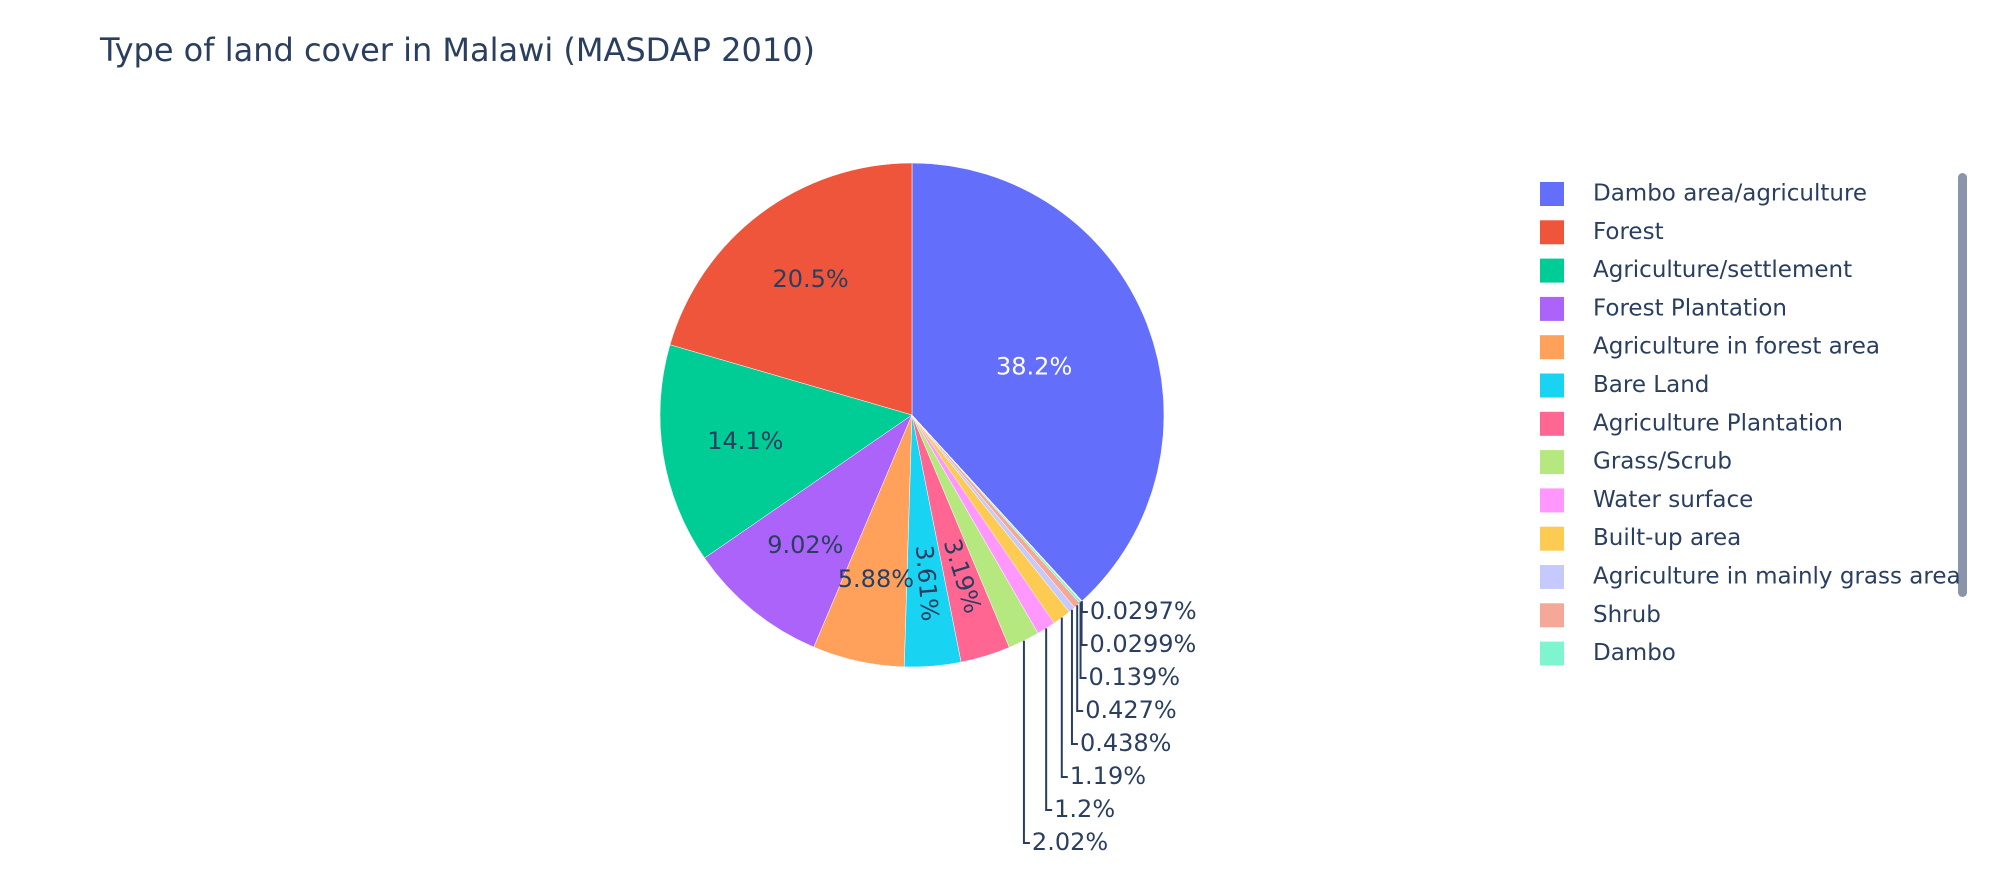 Image resolution: width=2002 pixels, height=870 pixels. Describe the element at coordinates (1634, 653) in the screenshot. I see `legend-label: Dambo` at that location.